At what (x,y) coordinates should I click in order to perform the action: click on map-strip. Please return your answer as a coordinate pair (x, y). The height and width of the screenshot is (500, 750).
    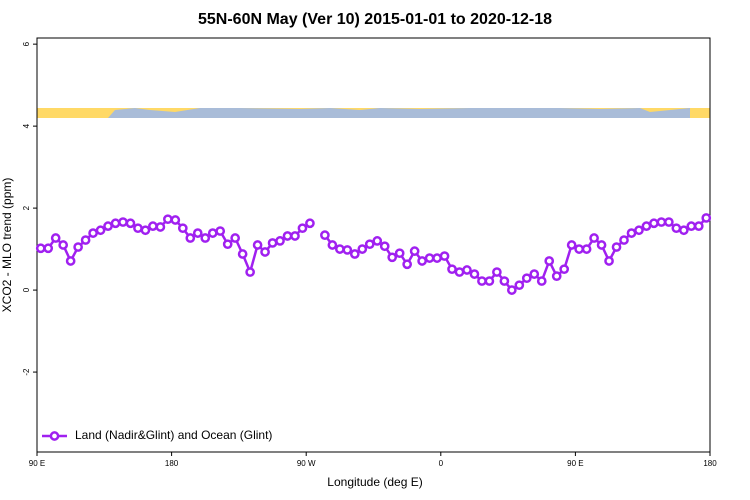
    Looking at the image, I should click on (373, 113).